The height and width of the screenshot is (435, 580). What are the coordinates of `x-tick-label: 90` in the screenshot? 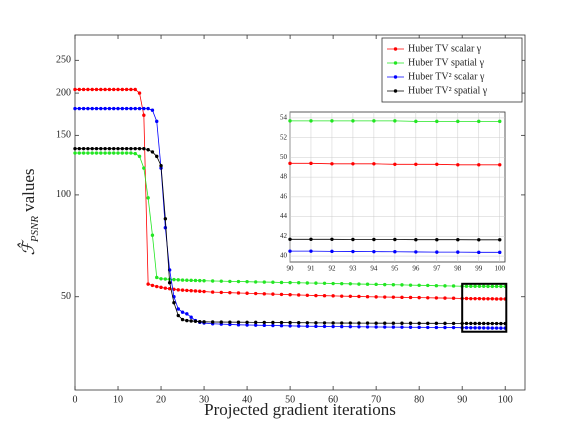 It's located at (462, 399).